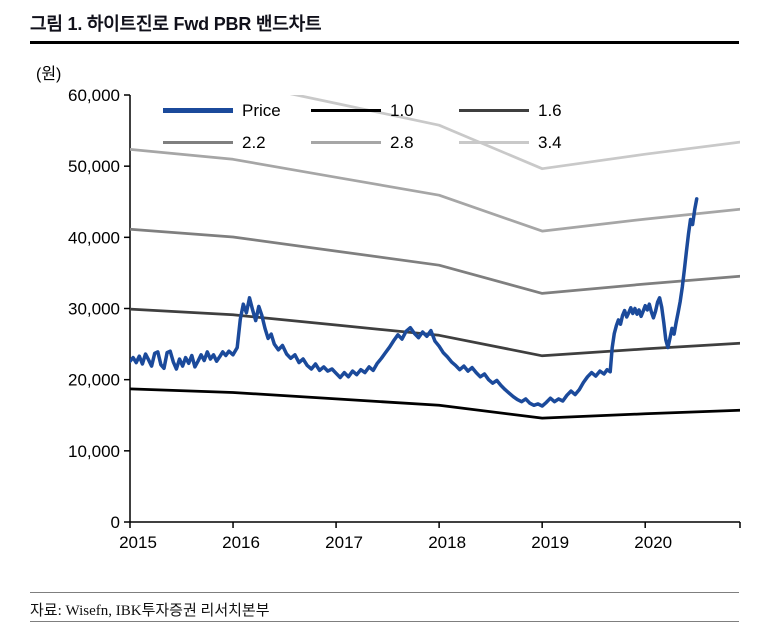 This screenshot has width=768, height=625. I want to click on y-tick-label: 20,000, so click(94, 380).